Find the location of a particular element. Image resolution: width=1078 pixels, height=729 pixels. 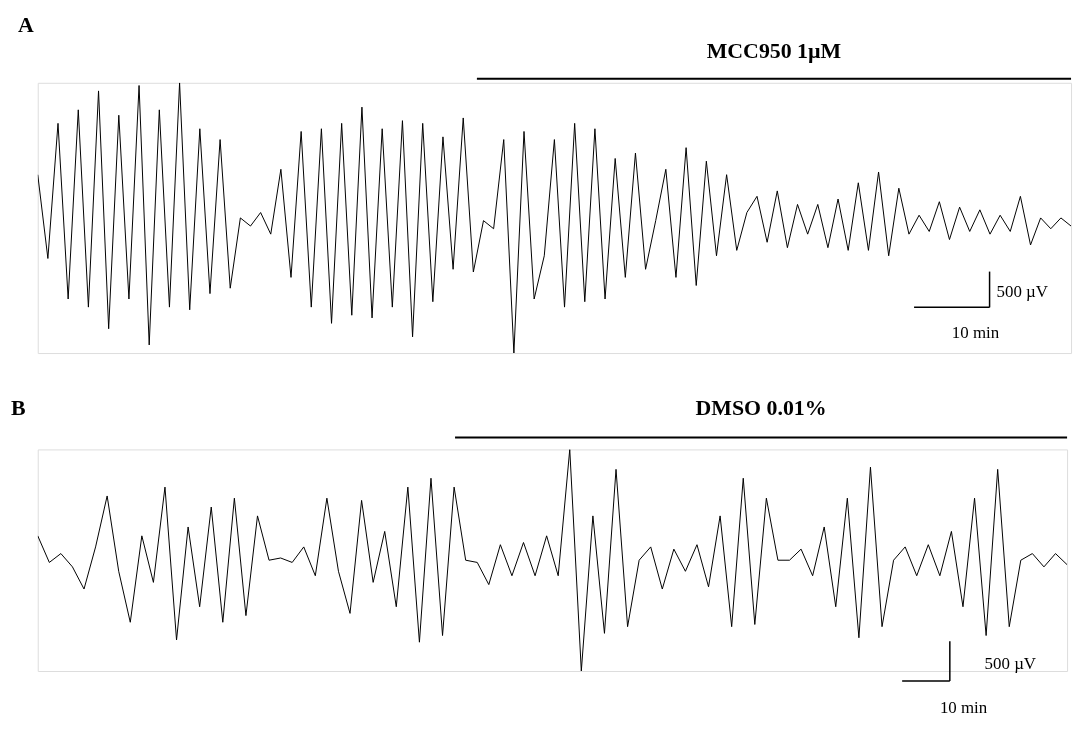

chart-title: A is located at coordinates (25, 25).